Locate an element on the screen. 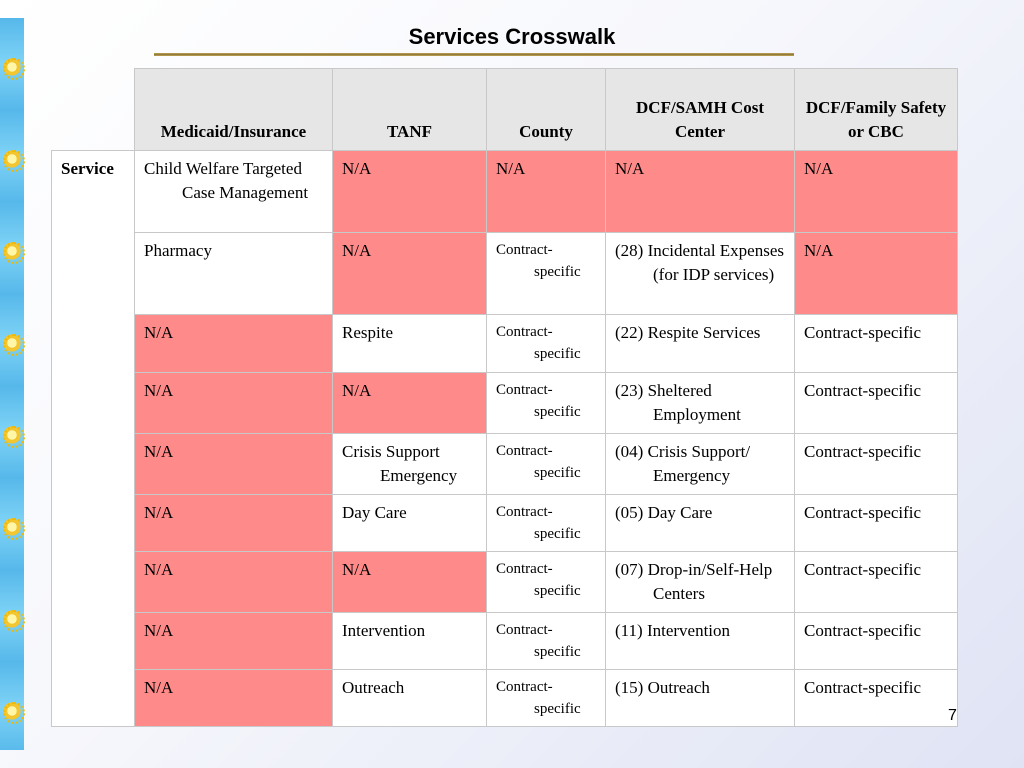  row-label-service: Service is located at coordinates (93, 438).